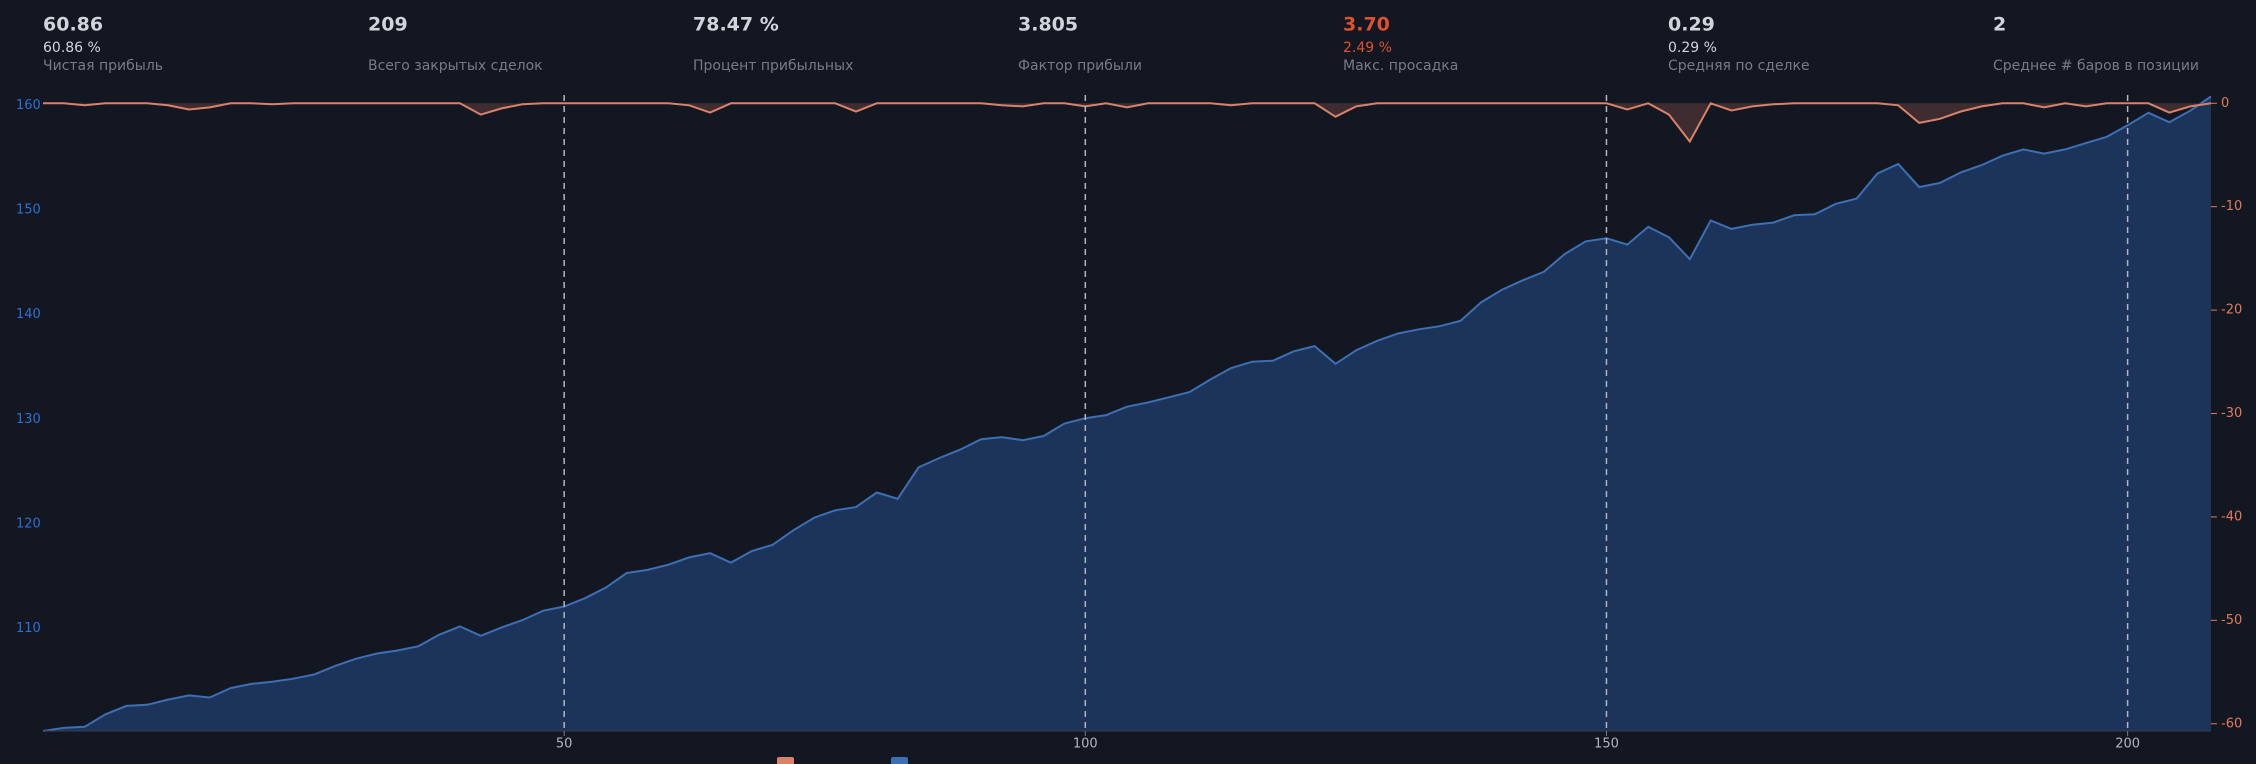  Describe the element at coordinates (2231, 413) in the screenshot. I see `y2-tick-label: -30` at that location.